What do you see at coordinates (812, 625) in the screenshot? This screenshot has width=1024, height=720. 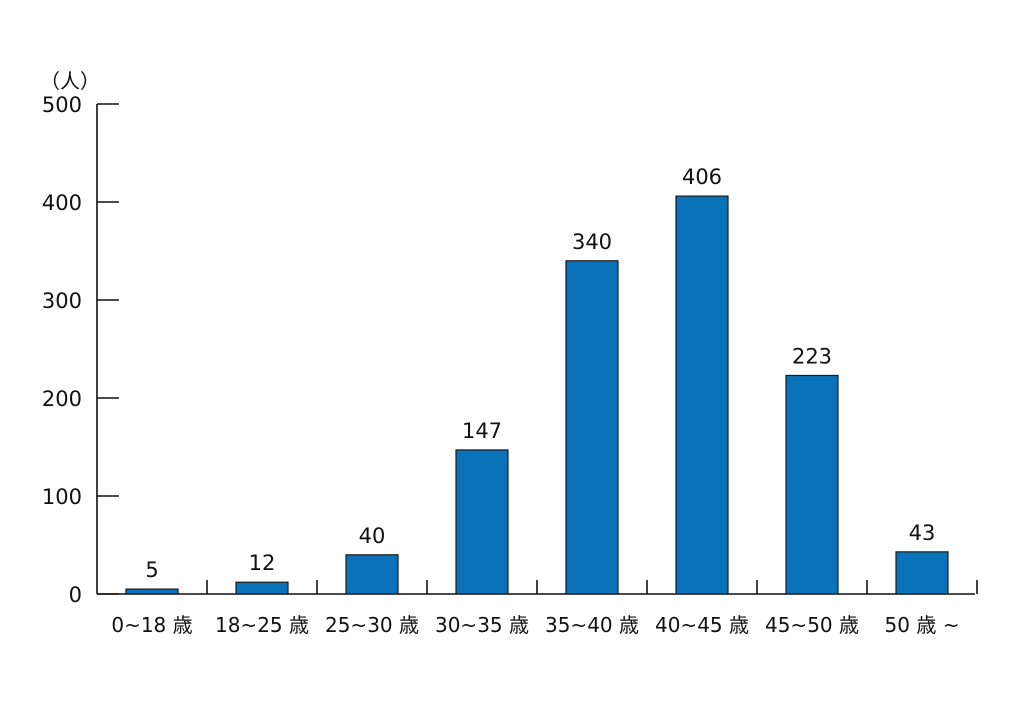 I see `x-category-label: 45~50 歳` at bounding box center [812, 625].